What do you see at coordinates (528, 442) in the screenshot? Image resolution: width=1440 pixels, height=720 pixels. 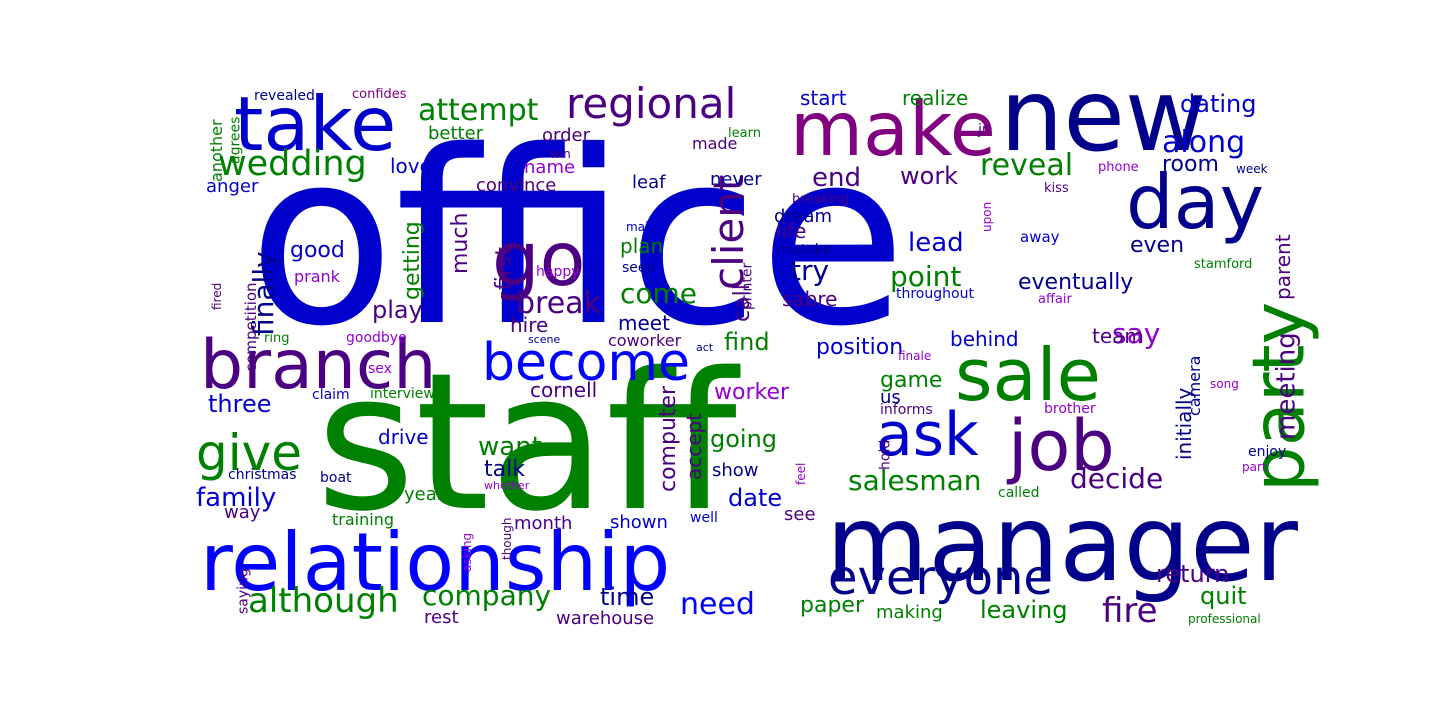 I see `cloud-word-staff: staff` at bounding box center [528, 442].